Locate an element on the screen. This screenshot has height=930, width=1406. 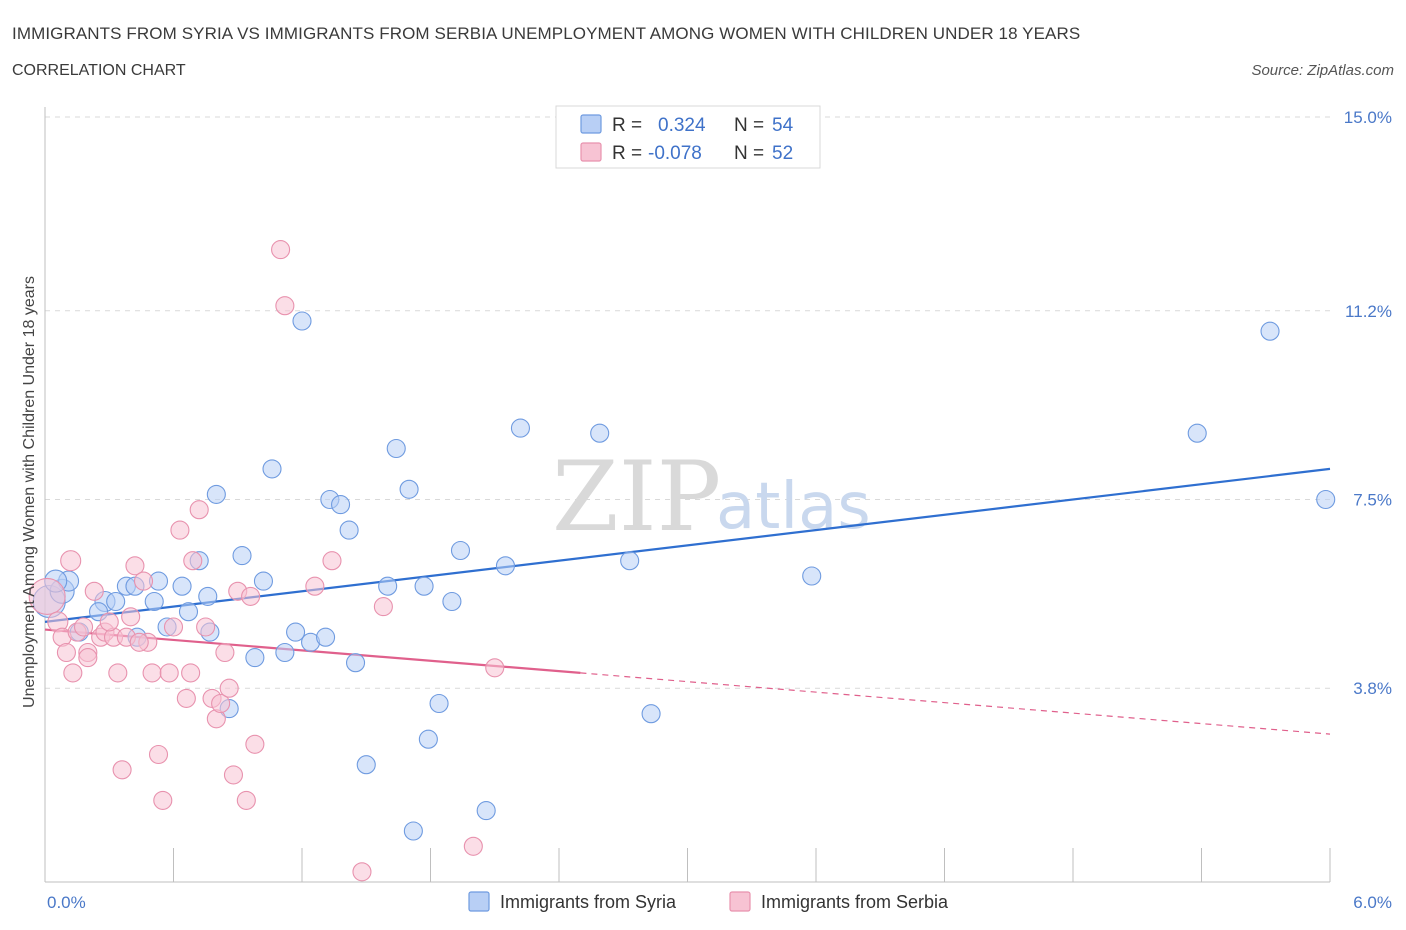
legend-n-value-serbia: 52 is located at coordinates (782, 153).